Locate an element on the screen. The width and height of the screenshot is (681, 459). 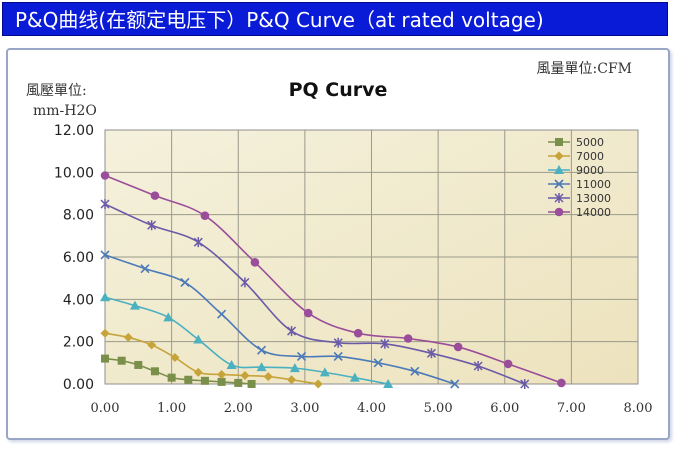
page-banner: P&Q曲线(在额定电压下）P&Q Curve（at rated voltage) is located at coordinates (335, 19).